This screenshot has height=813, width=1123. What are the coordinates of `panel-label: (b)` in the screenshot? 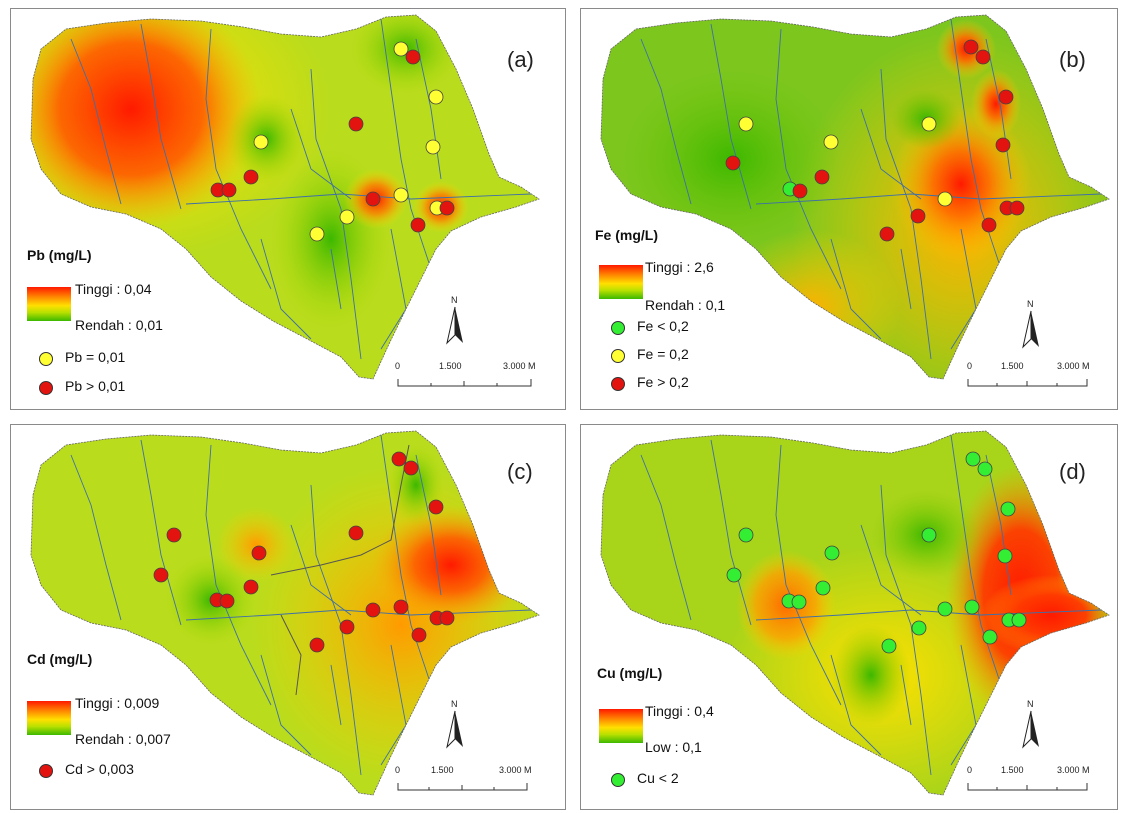 It's located at (1072, 59).